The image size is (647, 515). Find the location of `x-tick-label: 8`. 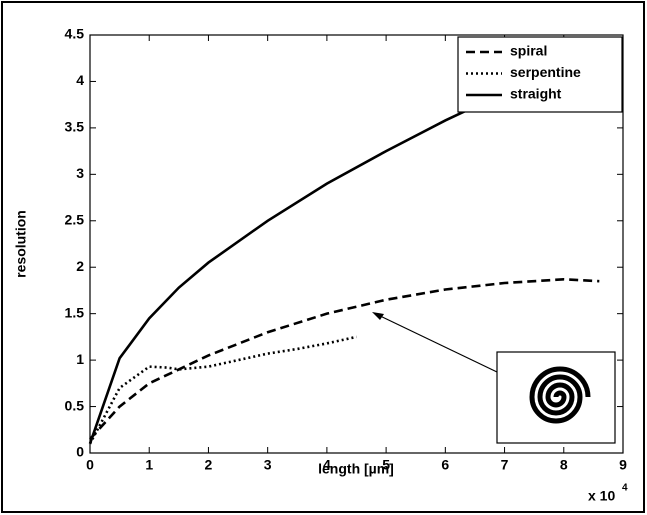

x-tick-label: 8 is located at coordinates (564, 465).